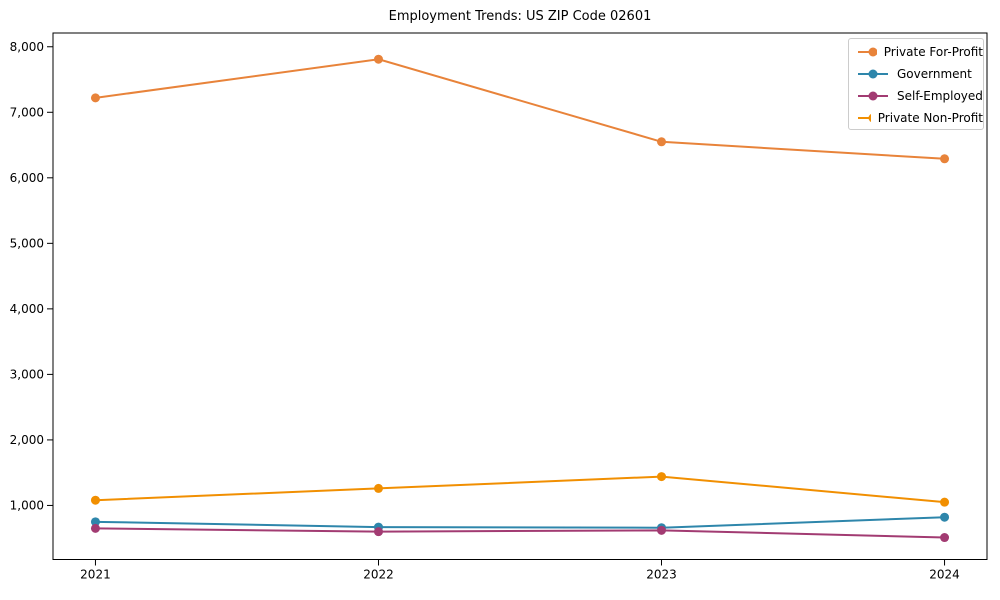  What do you see at coordinates (944, 575) in the screenshot?
I see `x-tick-label: 2024` at bounding box center [944, 575].